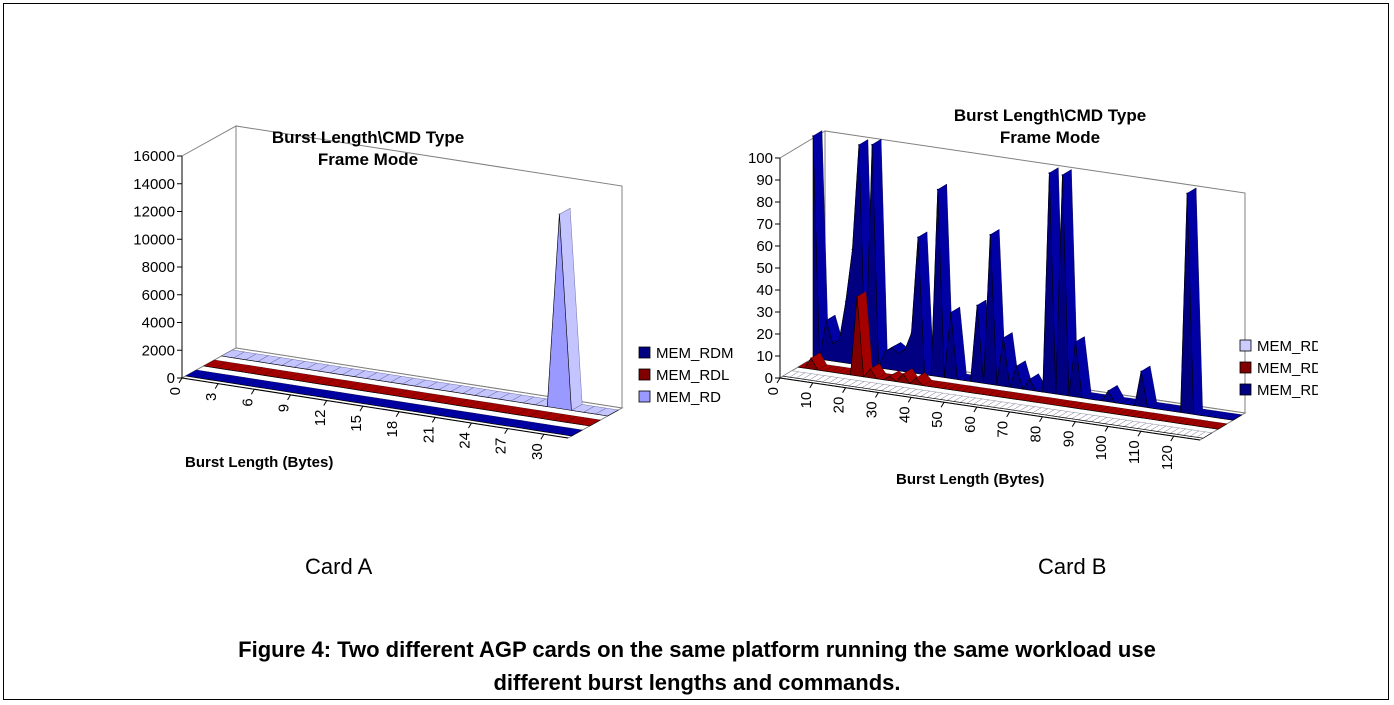  Describe the element at coordinates (1068, 439) in the screenshot. I see `x-tick-label: 90` at that location.